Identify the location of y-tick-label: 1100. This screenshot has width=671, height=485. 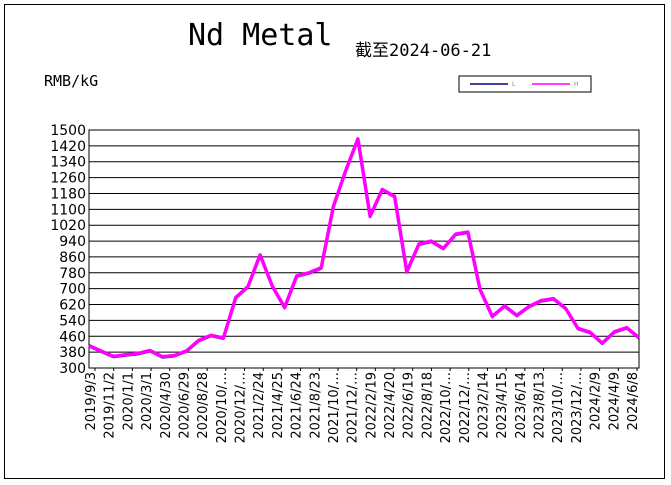
(68, 210).